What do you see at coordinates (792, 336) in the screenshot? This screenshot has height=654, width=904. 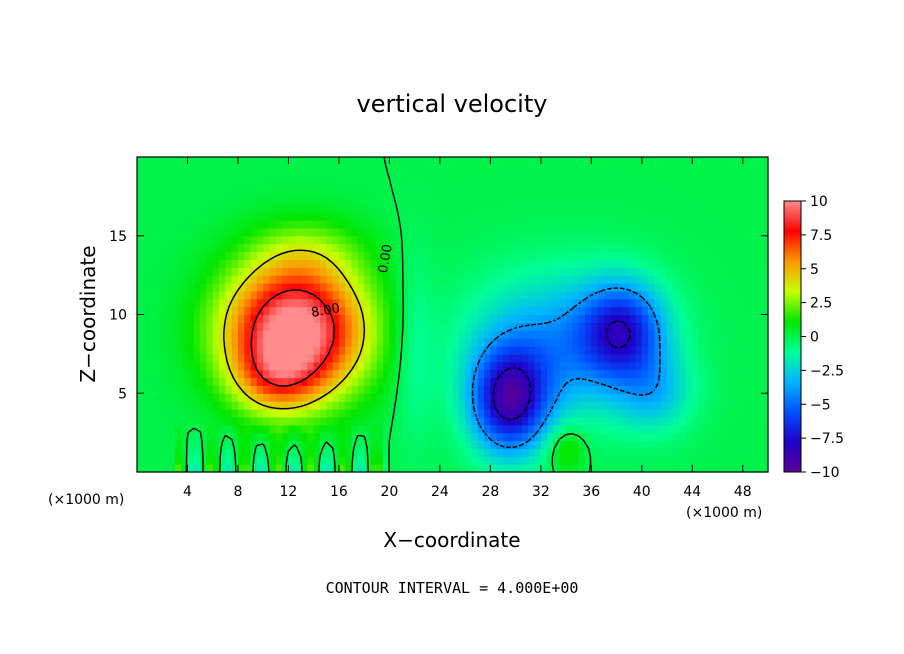 I see `colorbar` at bounding box center [792, 336].